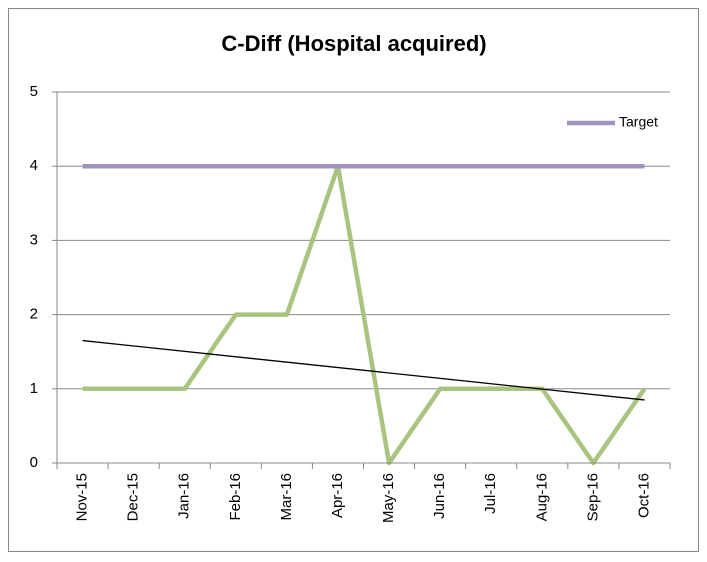 This screenshot has width=707, height=562. What do you see at coordinates (235, 497) in the screenshot?
I see `x-tick-label: Feb-16` at bounding box center [235, 497].